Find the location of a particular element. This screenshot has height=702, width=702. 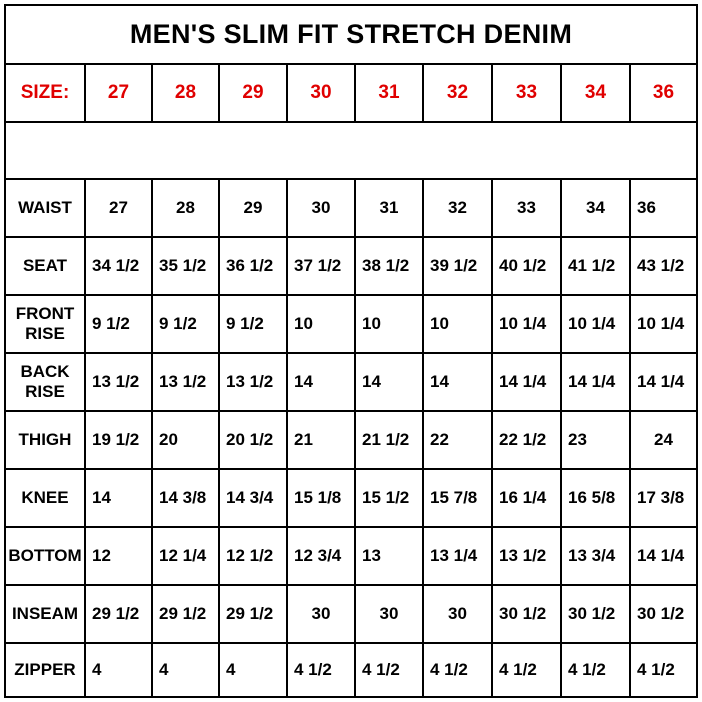

size-header-cell: 27 is located at coordinates (119, 94).